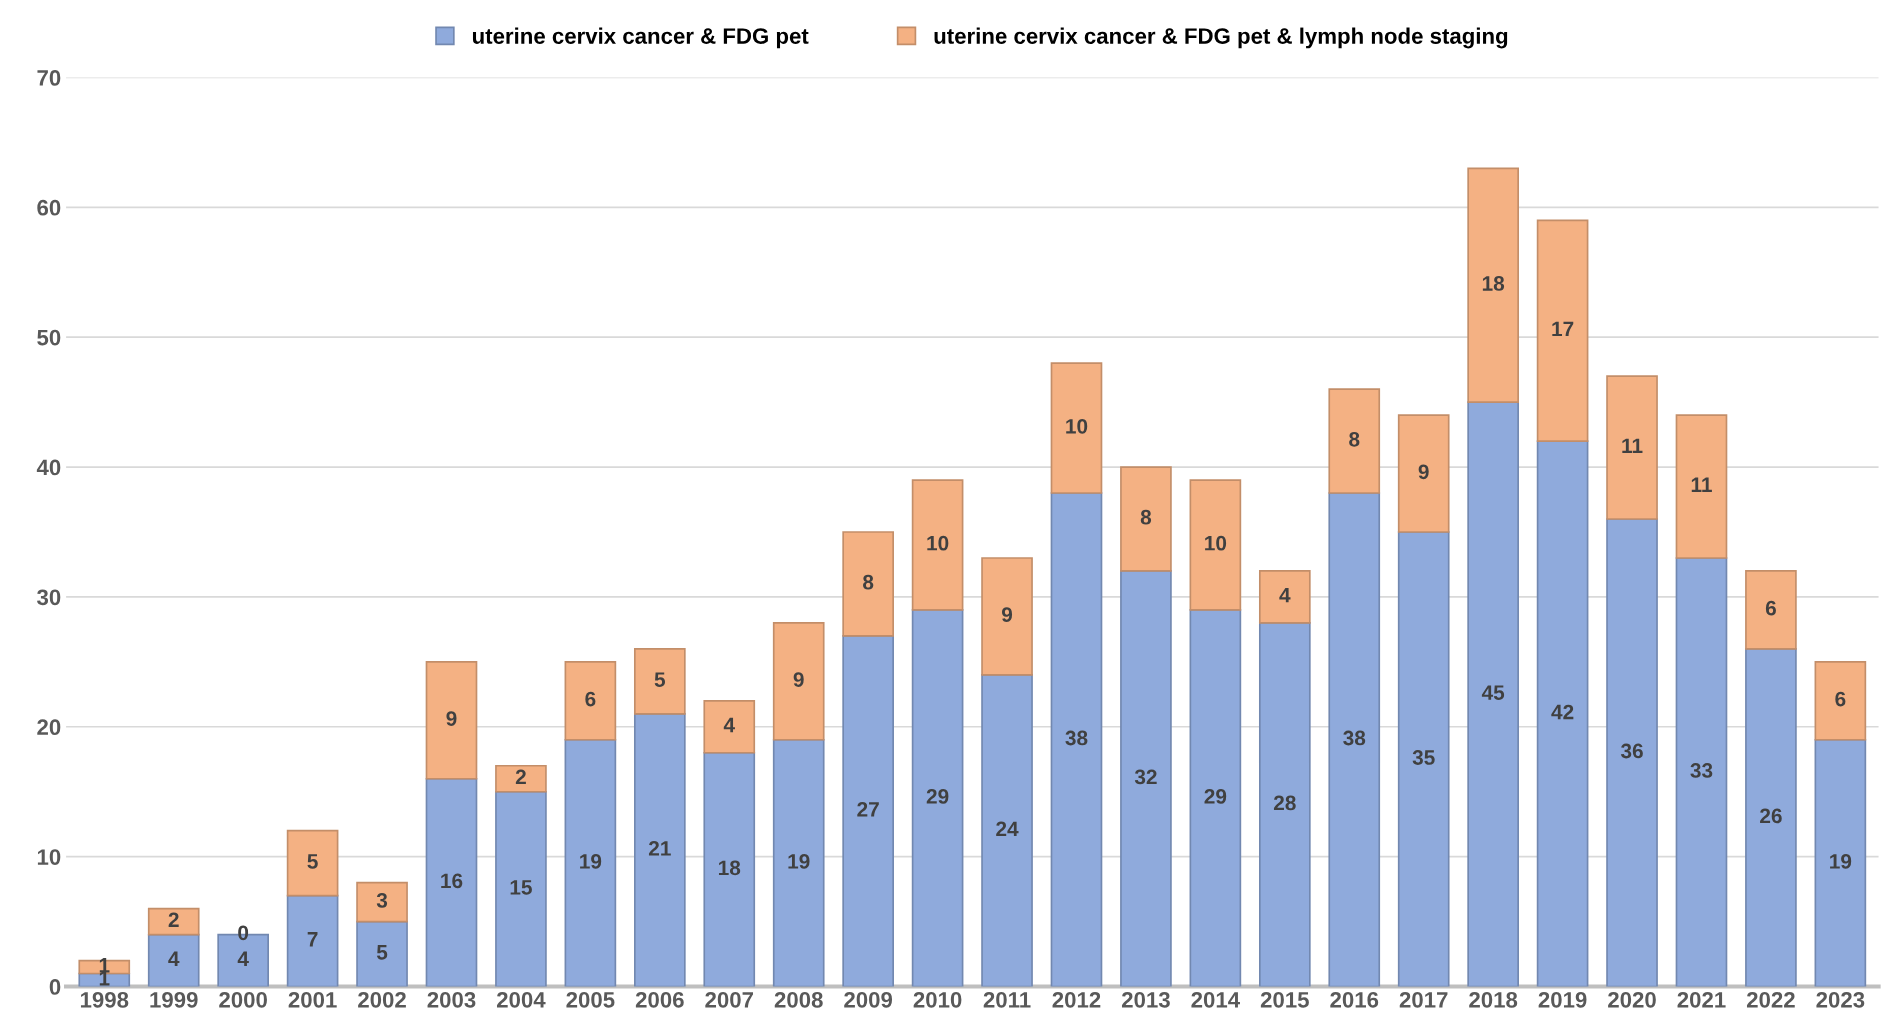  What do you see at coordinates (104, 978) in the screenshot?
I see `data-label: 1` at bounding box center [104, 978].